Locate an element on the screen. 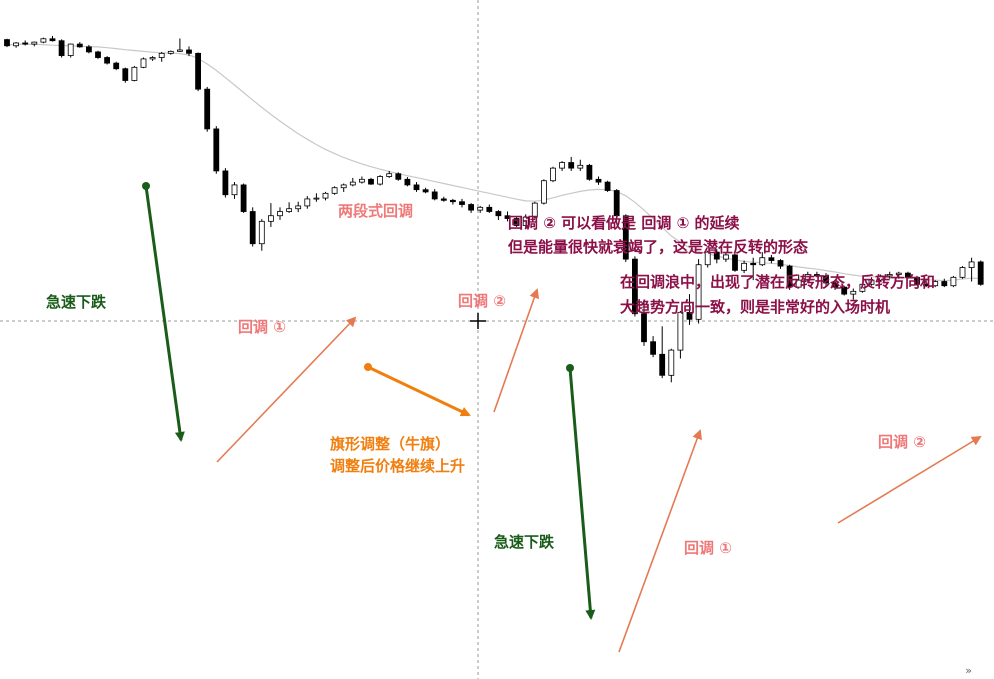  pullback1-arrow-first is located at coordinates (286, 389).